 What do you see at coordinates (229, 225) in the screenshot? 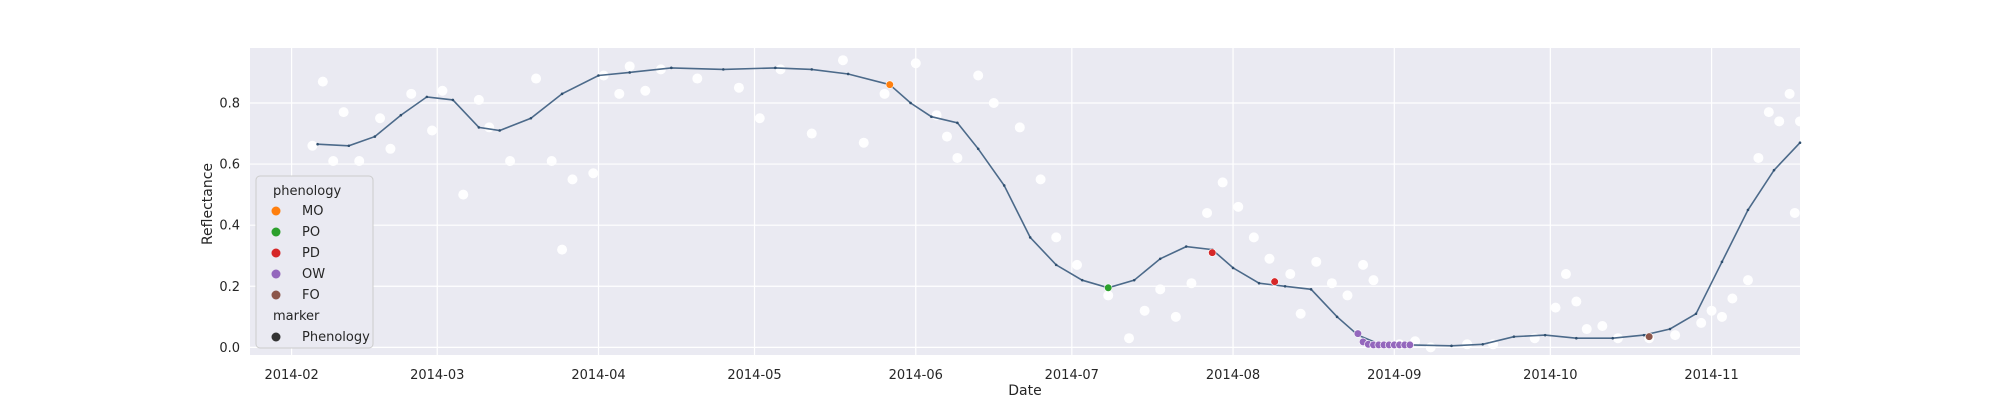
I see `y-axis-ticks: 0.0 0.2 0.4 0.6 0.8` at bounding box center [229, 225].